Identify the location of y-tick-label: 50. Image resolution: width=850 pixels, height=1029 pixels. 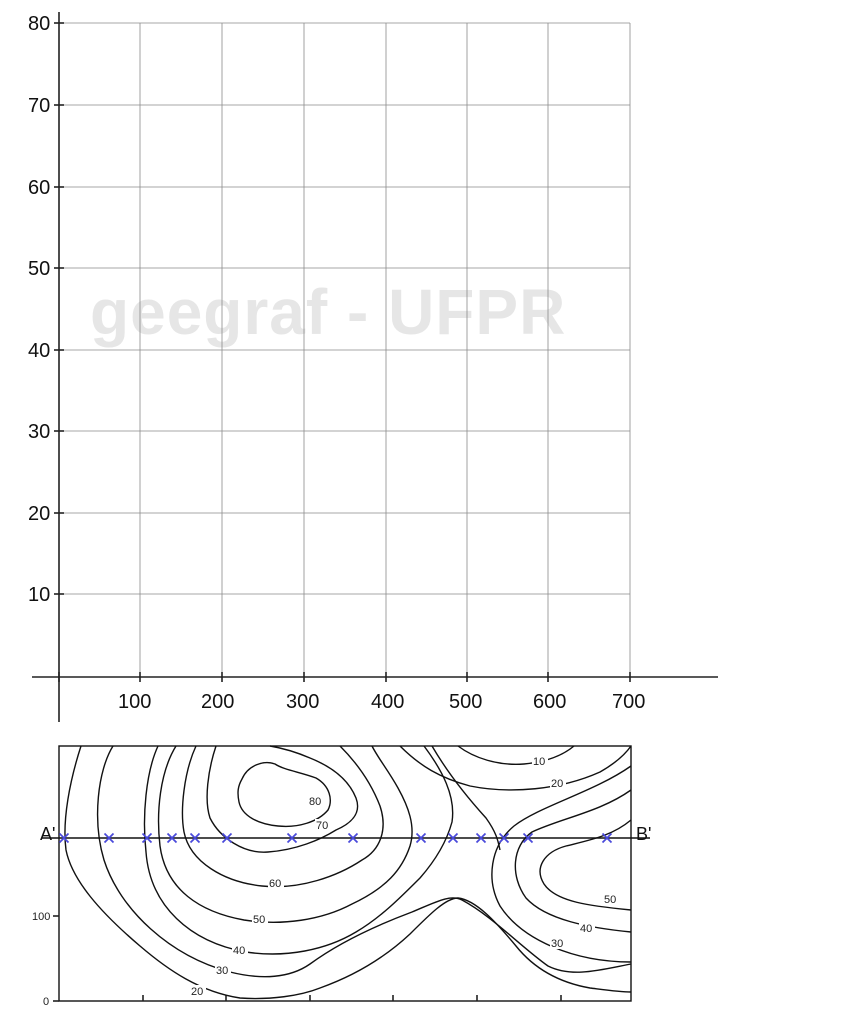
(39, 269).